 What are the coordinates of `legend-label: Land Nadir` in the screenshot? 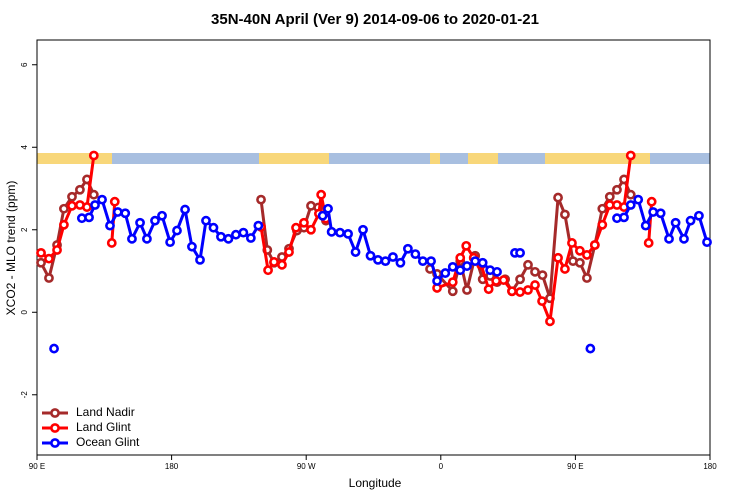 It's located at (105, 412).